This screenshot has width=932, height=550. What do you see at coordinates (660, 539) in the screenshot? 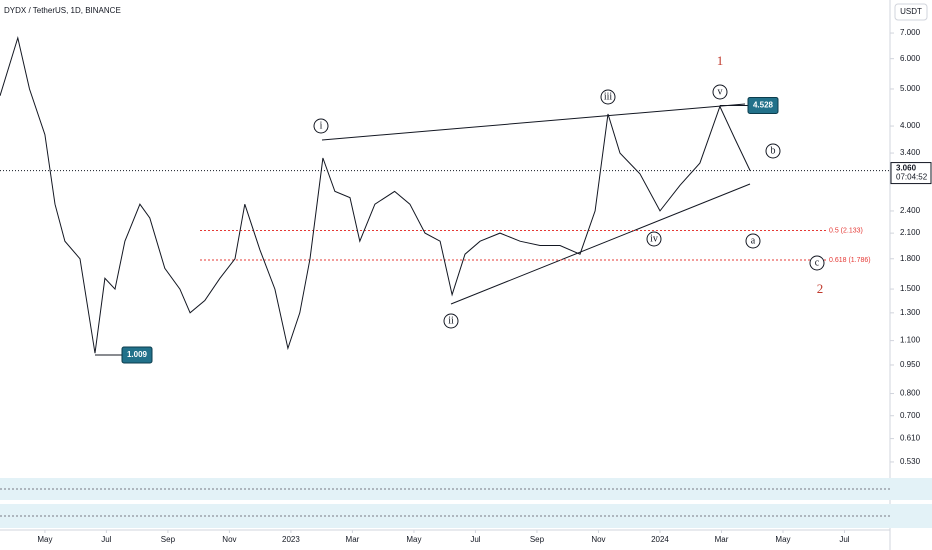
I see `x-tick-label: 2024` at bounding box center [660, 539].